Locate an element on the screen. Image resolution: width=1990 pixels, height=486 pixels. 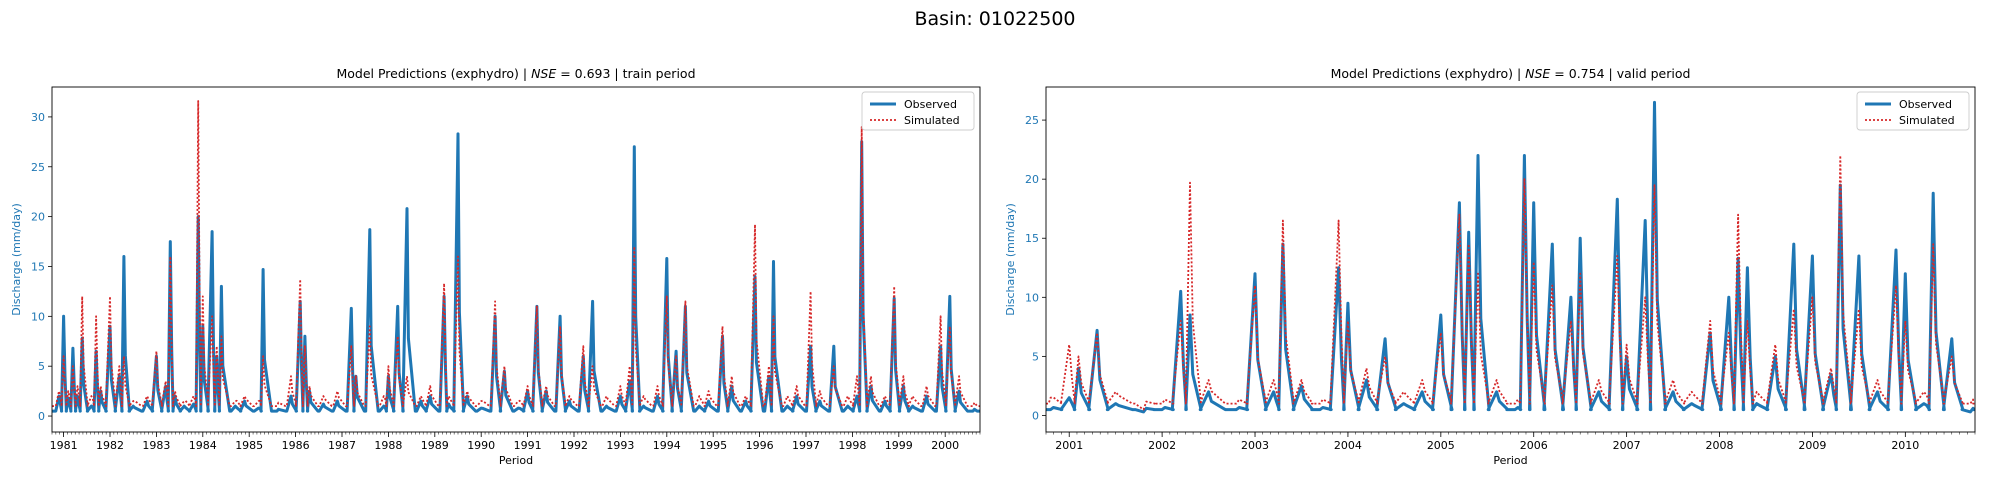
chart-title-rest: = 0.693 | train period is located at coordinates (625, 73).